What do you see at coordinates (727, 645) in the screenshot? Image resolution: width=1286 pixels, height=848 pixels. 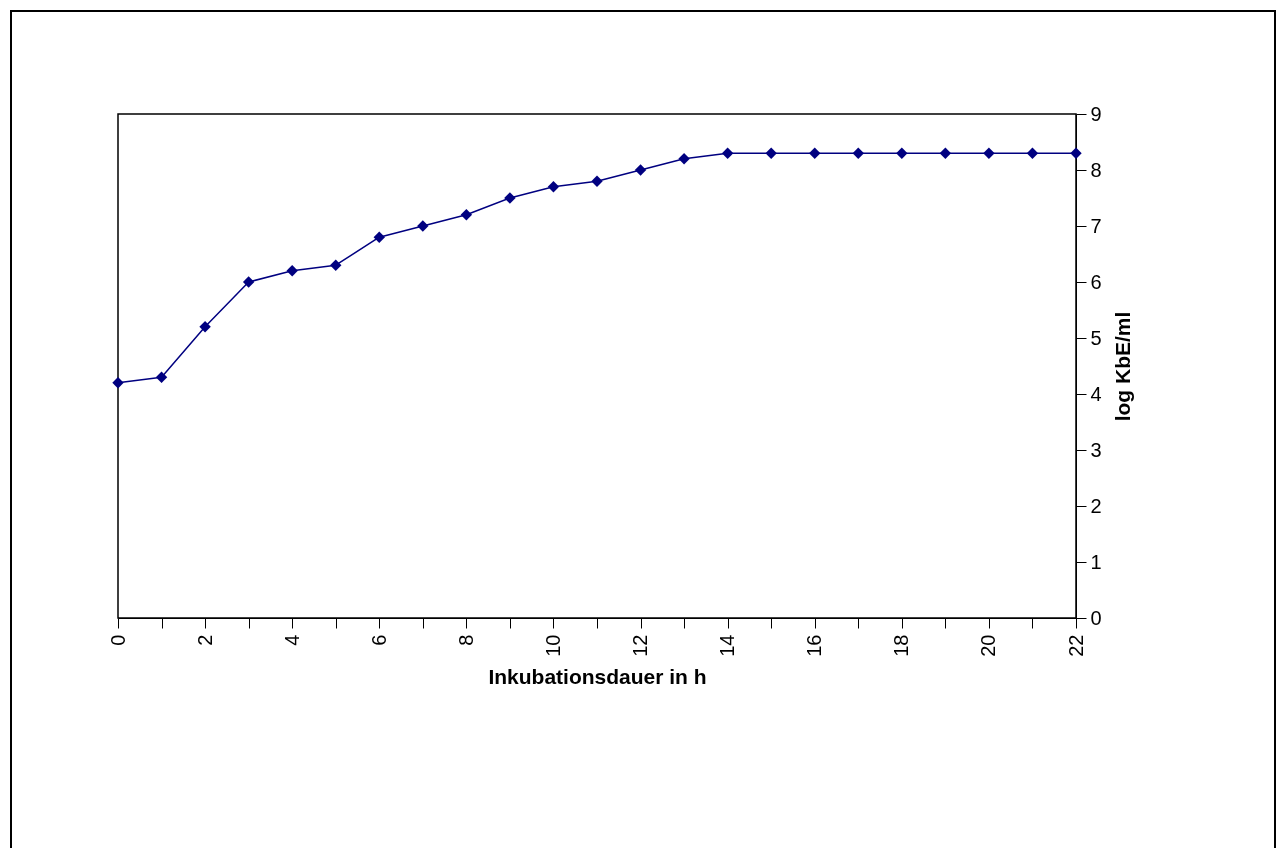 I see `x-tick-label: 14` at bounding box center [727, 645].